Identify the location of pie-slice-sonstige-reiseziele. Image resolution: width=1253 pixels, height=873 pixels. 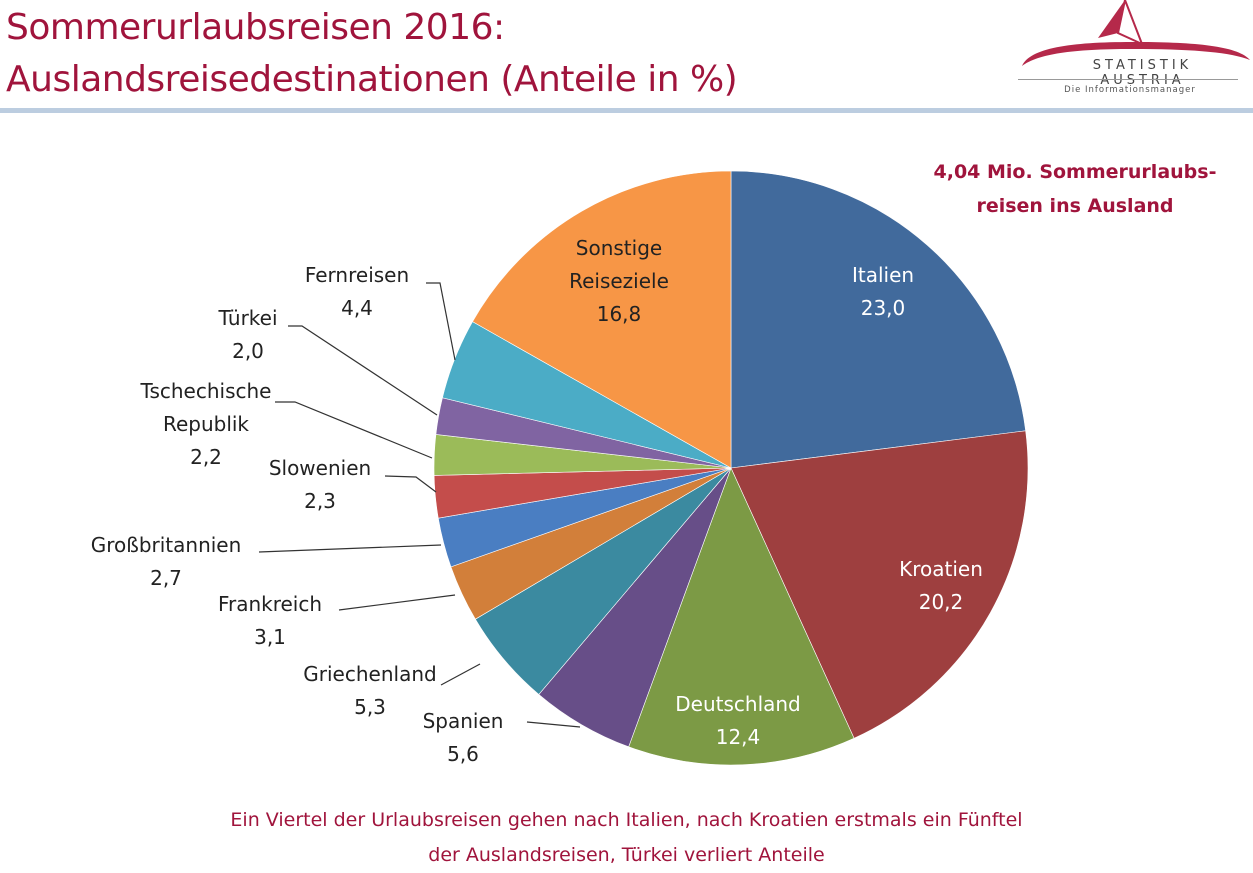
(602, 319).